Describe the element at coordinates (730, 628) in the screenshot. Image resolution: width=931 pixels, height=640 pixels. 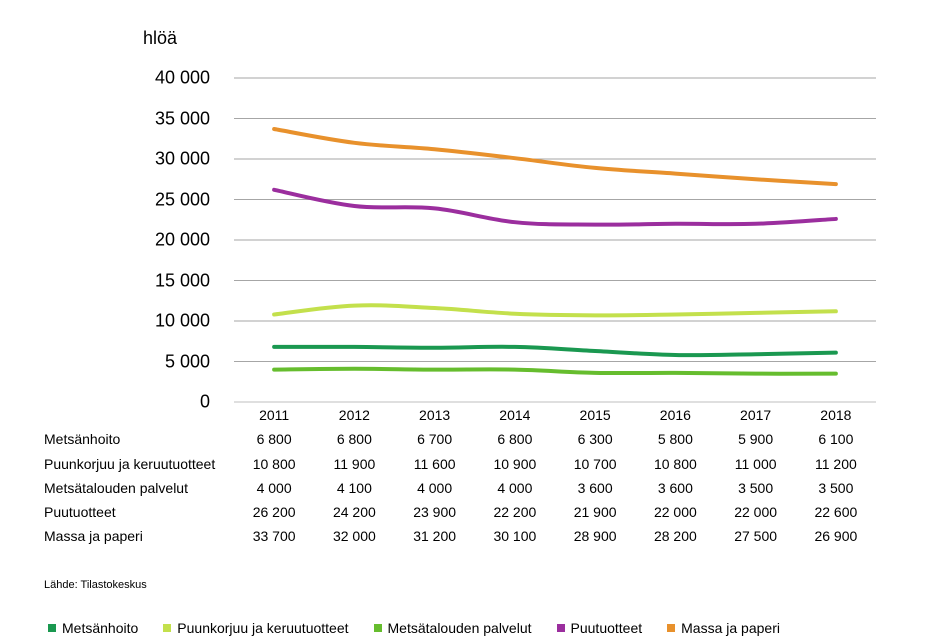
I see `legend-label: Massa ja paperi` at that location.